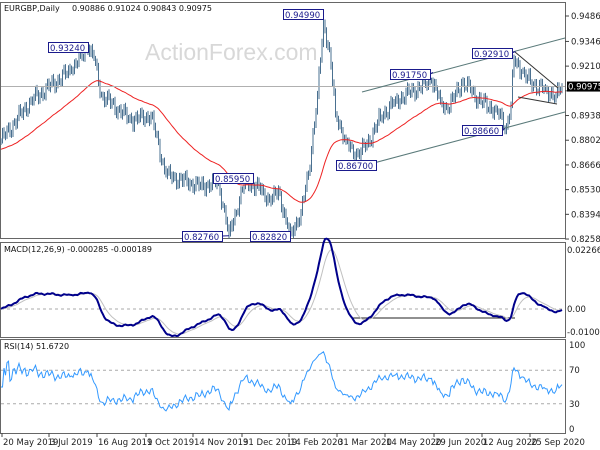 This screenshot has width=600, height=450. I want to click on current-price-box, so click(583, 86).